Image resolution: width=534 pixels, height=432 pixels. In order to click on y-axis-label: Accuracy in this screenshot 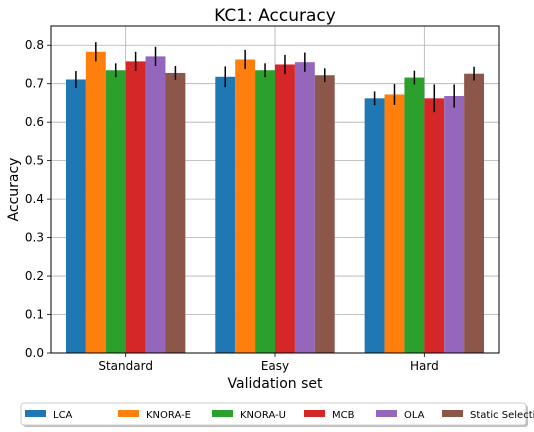, I will do `click(14, 190)`.